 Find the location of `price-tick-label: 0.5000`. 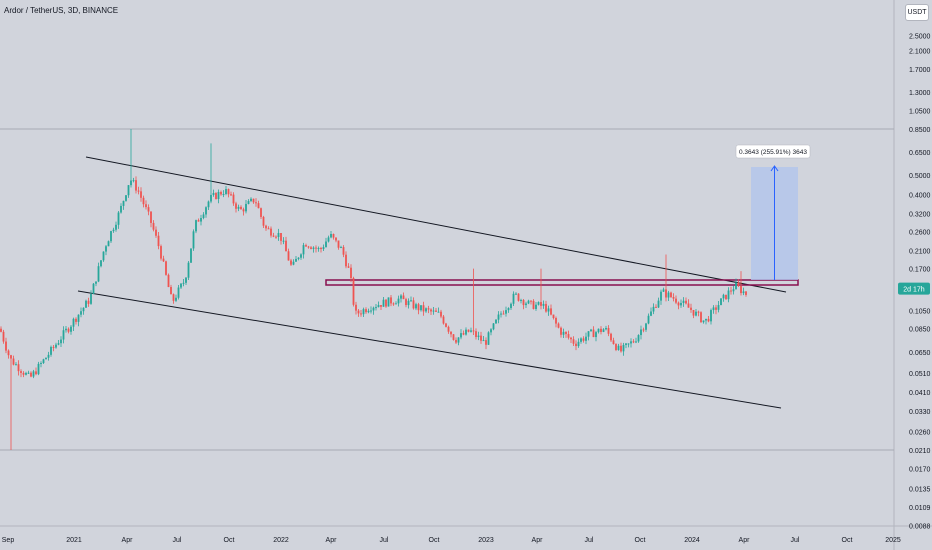

price-tick-label: 0.5000 is located at coordinates (920, 176).